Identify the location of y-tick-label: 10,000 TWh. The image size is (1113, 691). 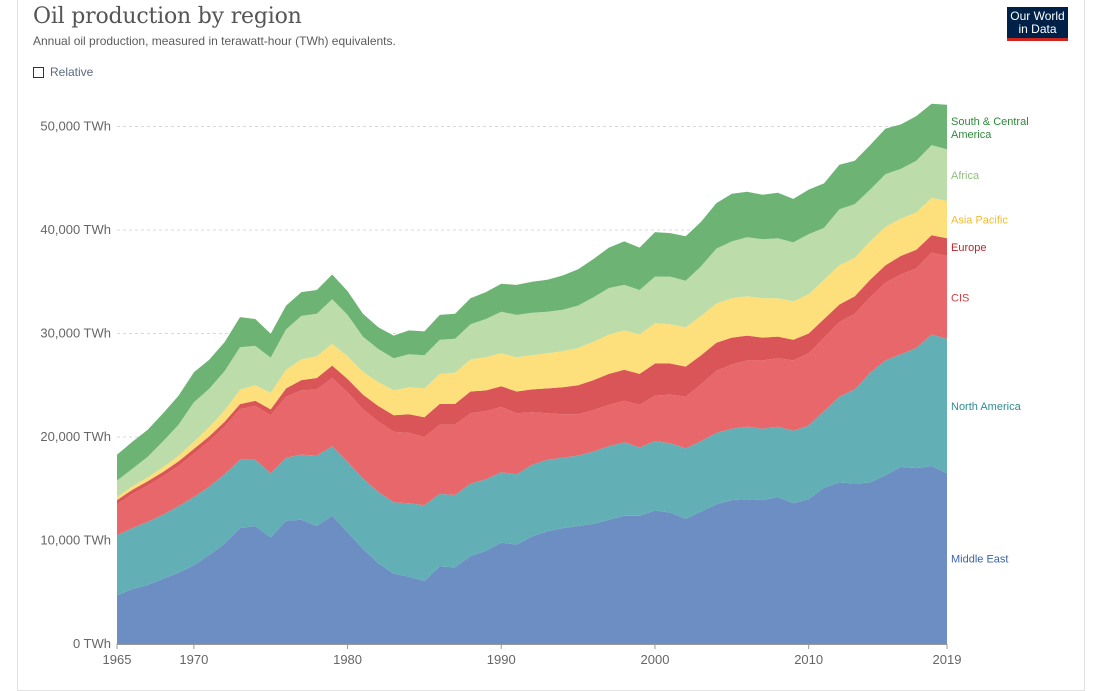
(75, 540).